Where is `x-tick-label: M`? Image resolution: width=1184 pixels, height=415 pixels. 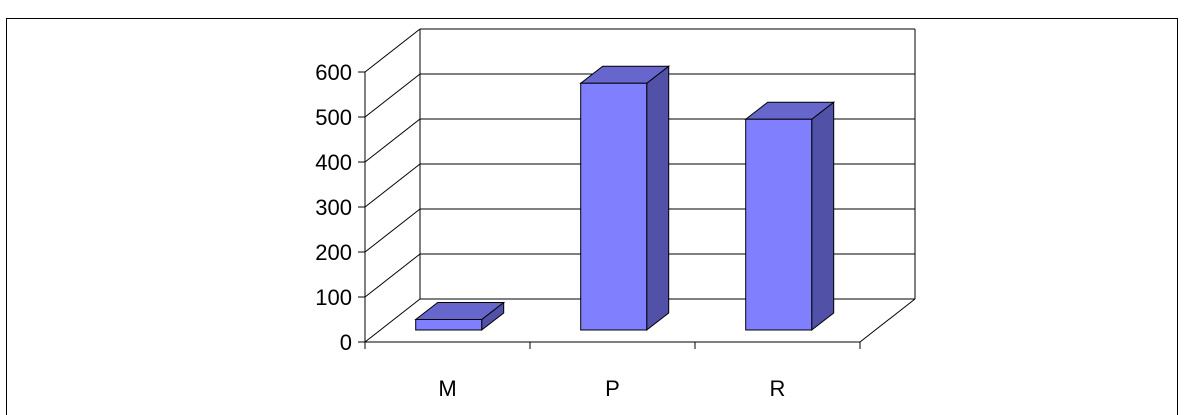 x-tick-label: M is located at coordinates (447, 388).